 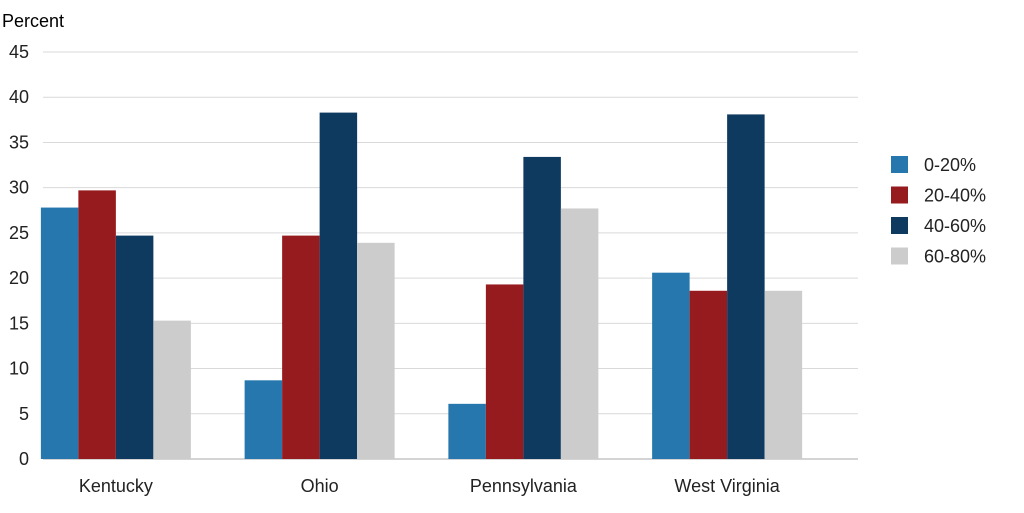 What do you see at coordinates (708, 374) in the screenshot?
I see `bar-west-virginia-20-40pct` at bounding box center [708, 374].